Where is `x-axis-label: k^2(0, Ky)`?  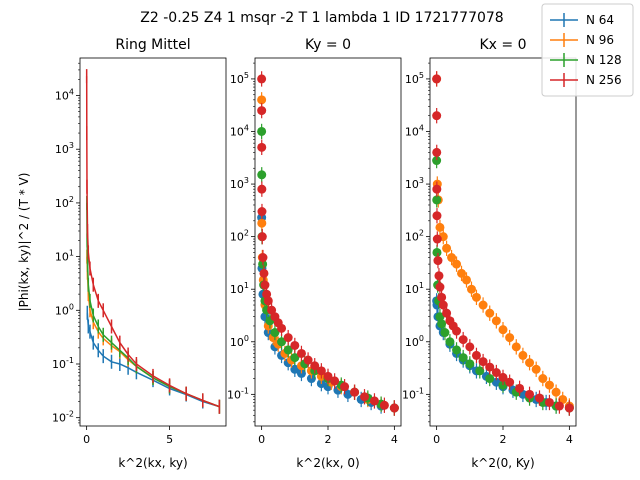
x-axis-label: k^2(0, Ky) is located at coordinates (502, 463).